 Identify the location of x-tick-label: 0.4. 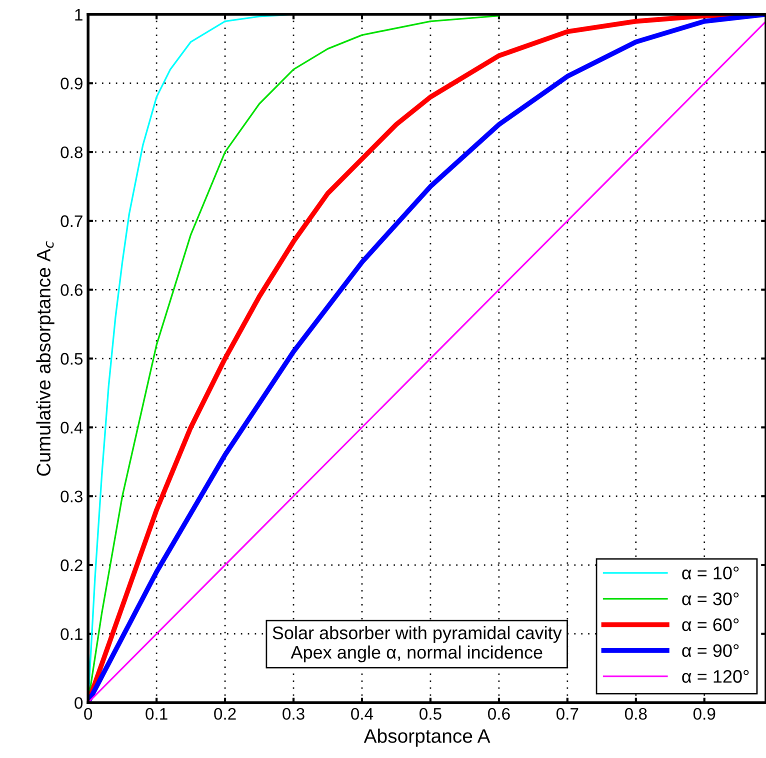
(362, 714).